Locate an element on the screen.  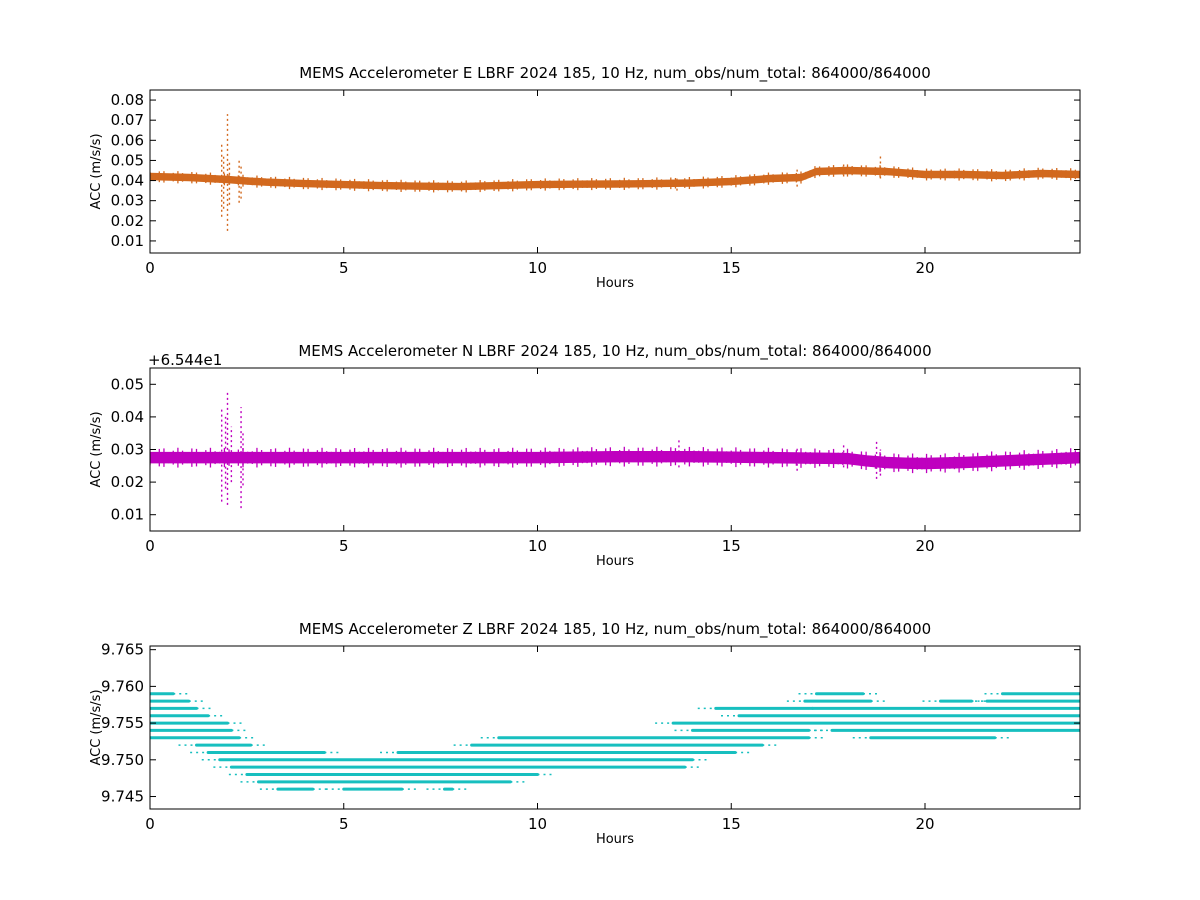
y-tick-label: 0.07 is located at coordinates (127, 120).